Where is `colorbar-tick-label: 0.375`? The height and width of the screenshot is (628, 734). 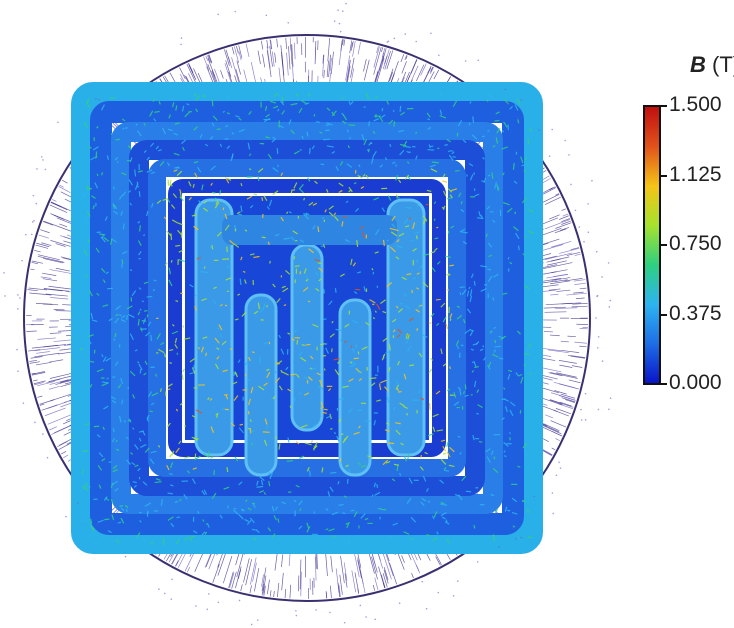
colorbar-tick-label: 0.375 is located at coordinates (695, 313).